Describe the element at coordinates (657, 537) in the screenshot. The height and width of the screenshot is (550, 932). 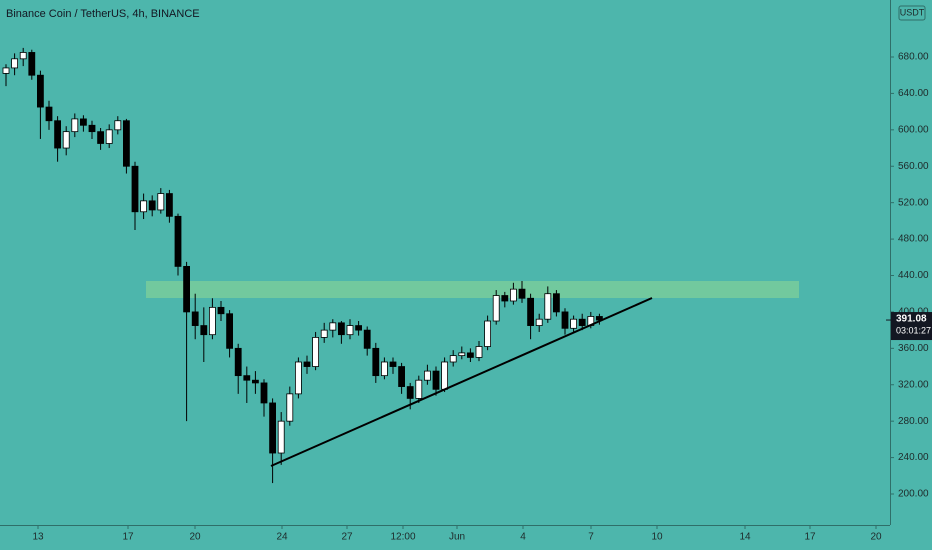
I see `x-tick-label: 10` at that location.